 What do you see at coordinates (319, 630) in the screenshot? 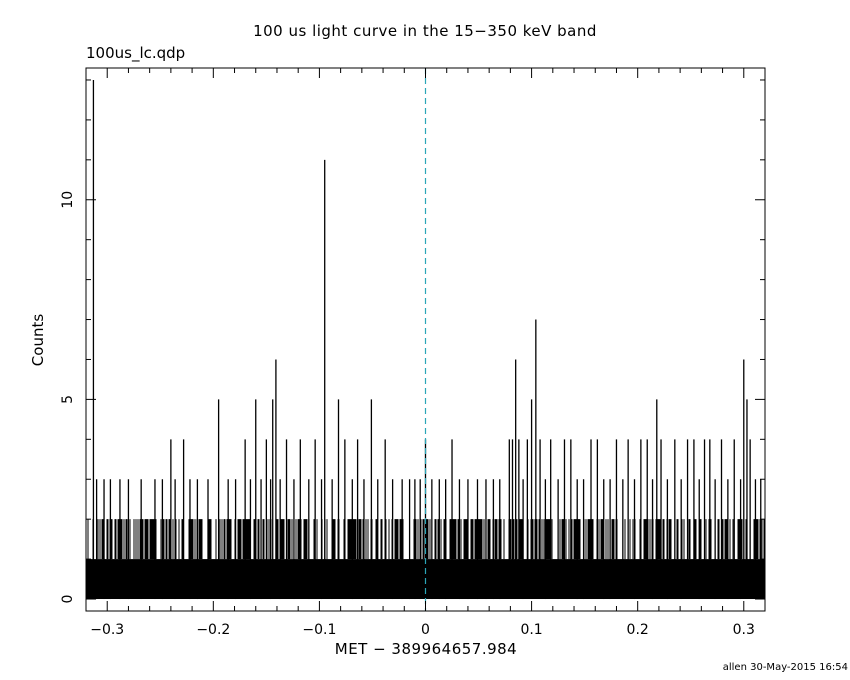
I see `x-tick-label: −0.1` at bounding box center [319, 630].